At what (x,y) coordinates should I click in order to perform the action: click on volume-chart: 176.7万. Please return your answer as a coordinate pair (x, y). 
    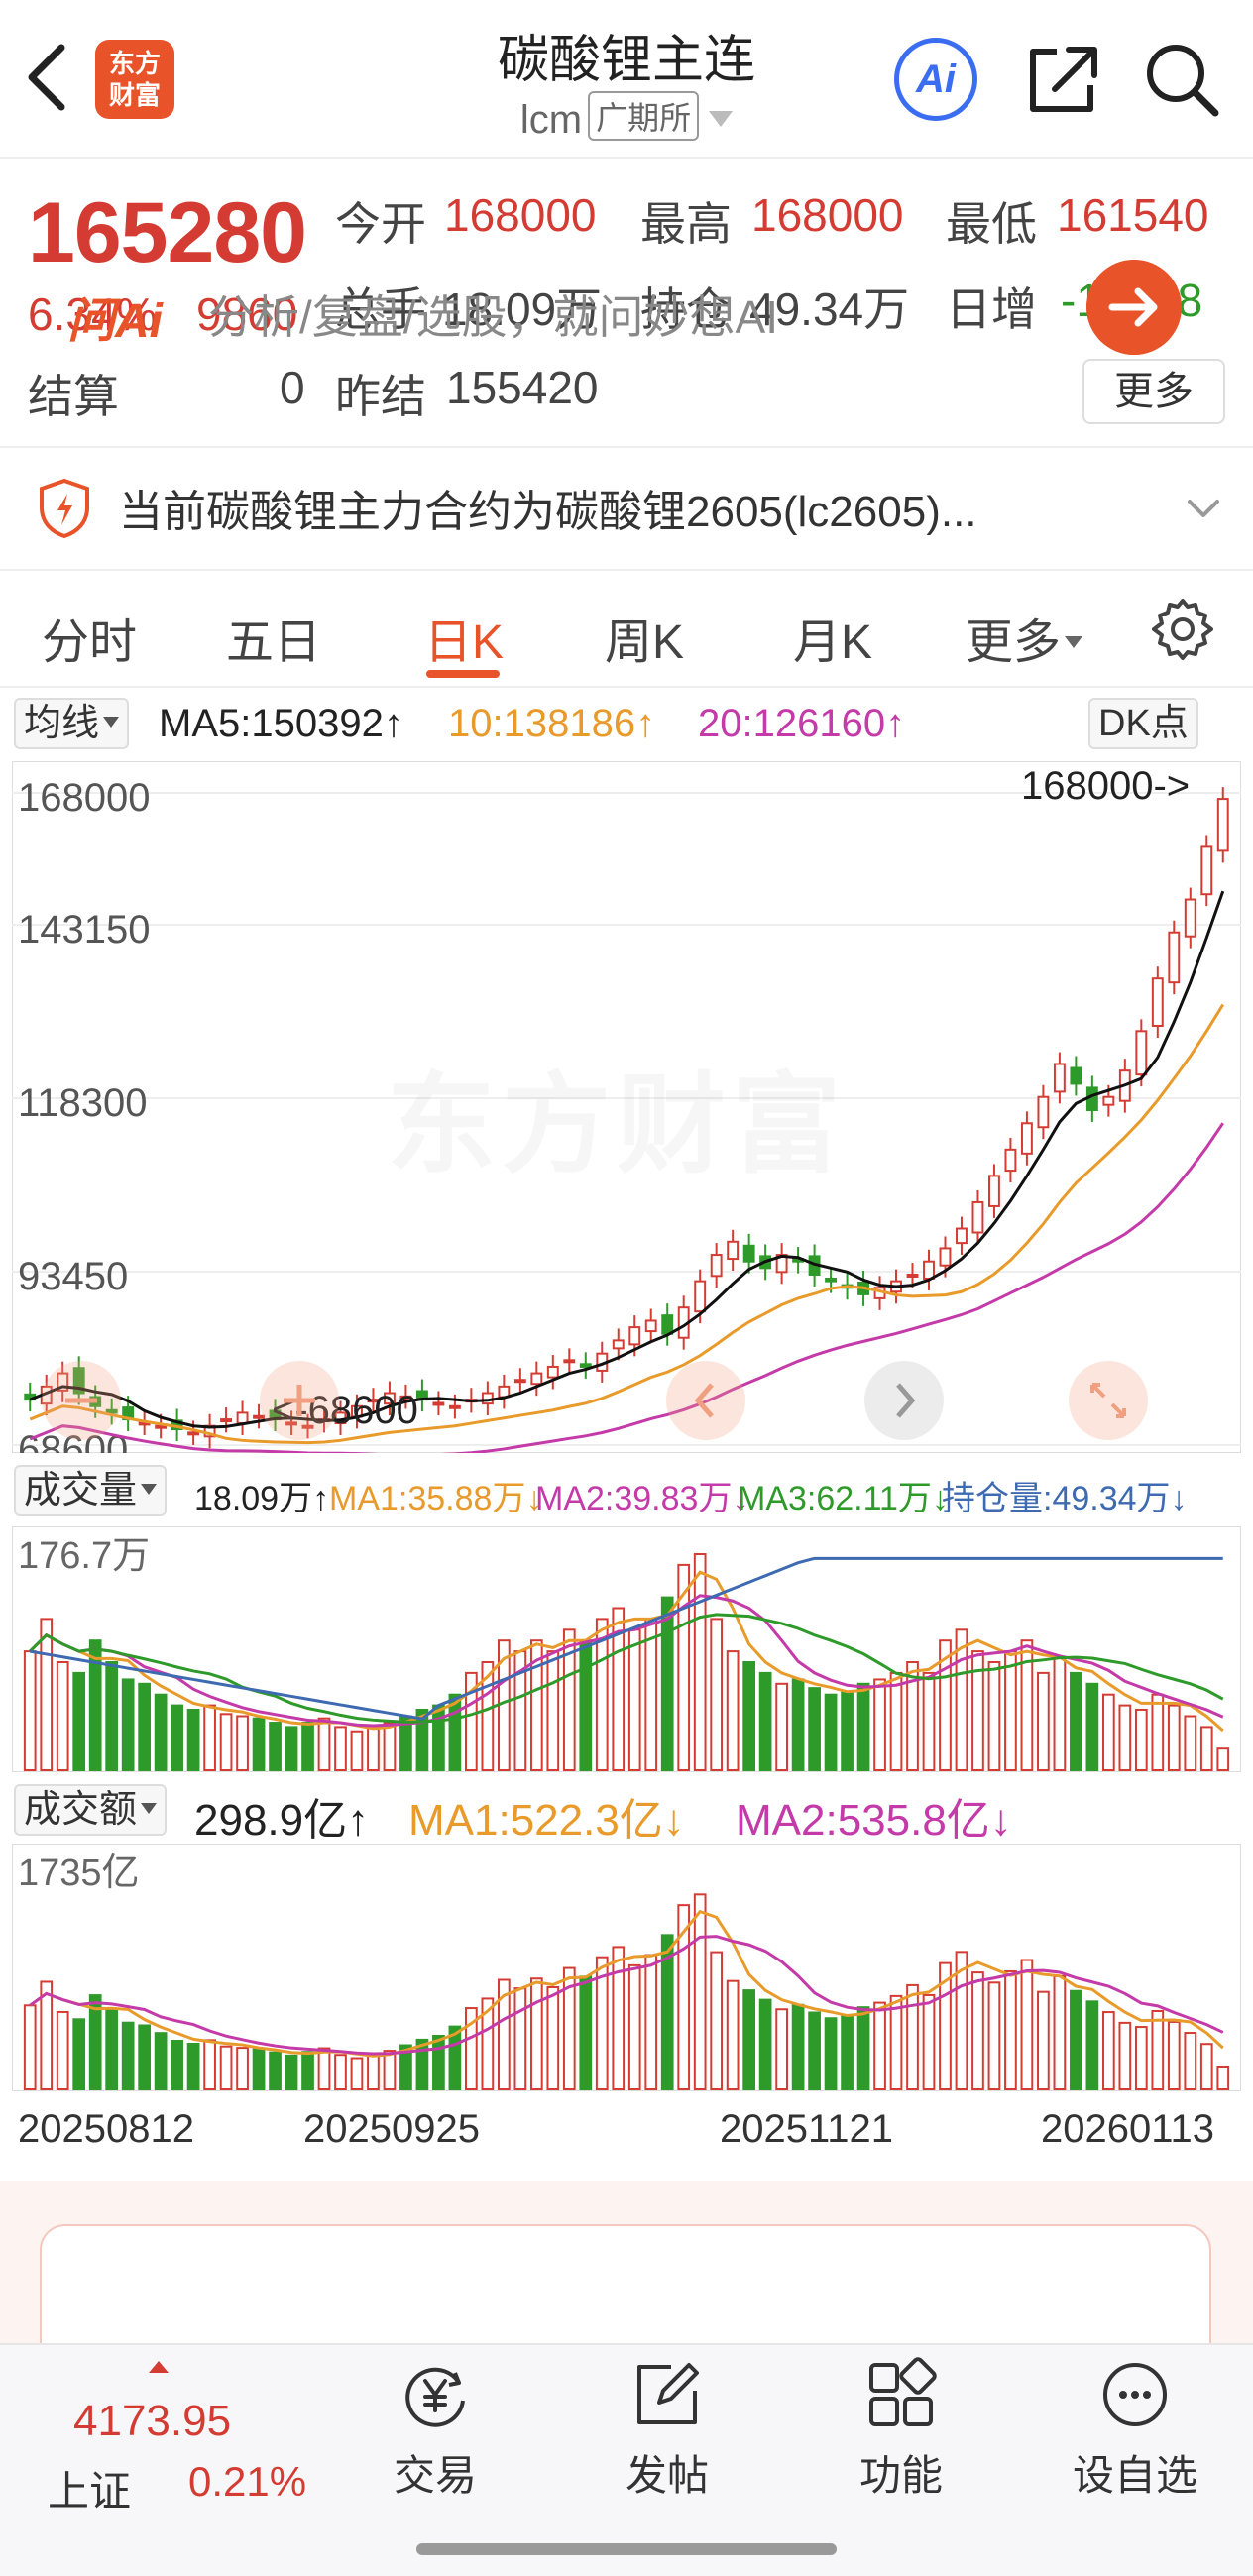
    Looking at the image, I should click on (626, 1649).